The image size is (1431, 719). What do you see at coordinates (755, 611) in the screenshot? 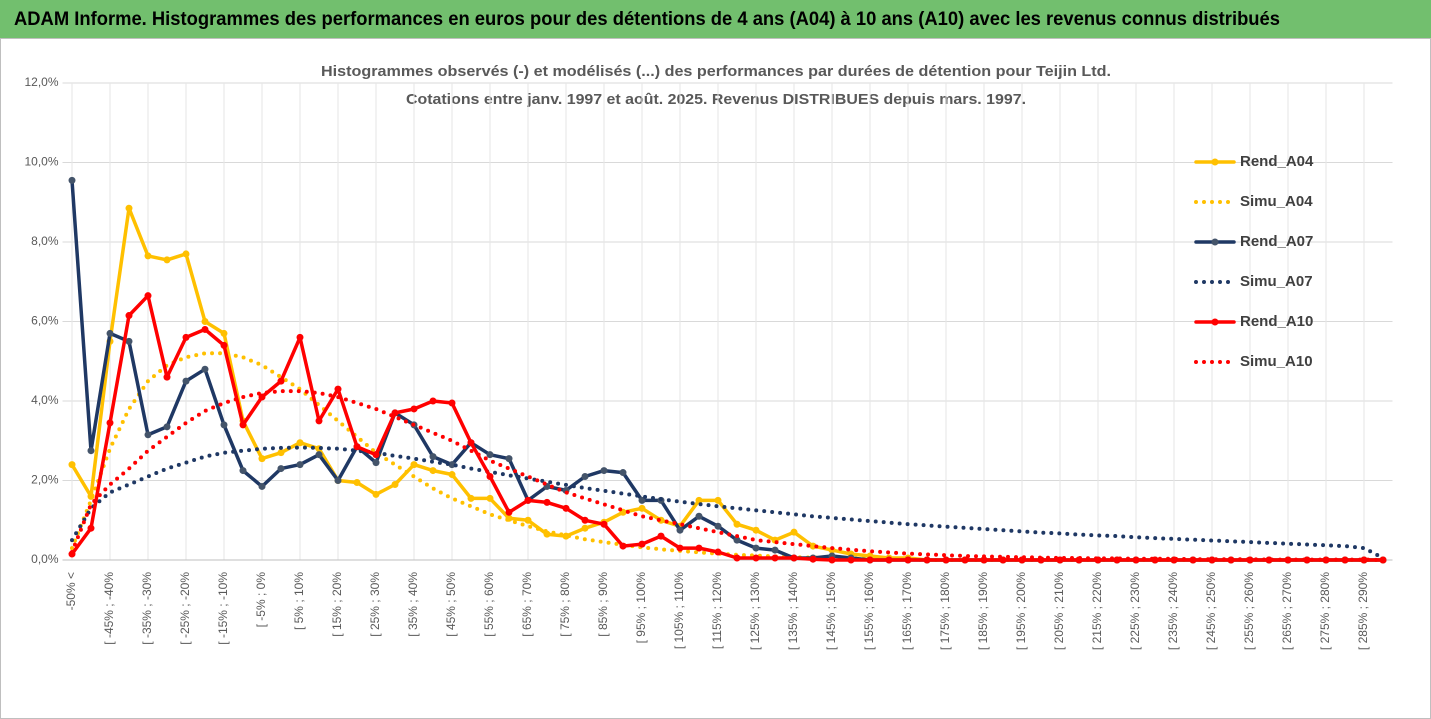
I see `x-tick-label: [ 125% ; 130%` at bounding box center [755, 611].